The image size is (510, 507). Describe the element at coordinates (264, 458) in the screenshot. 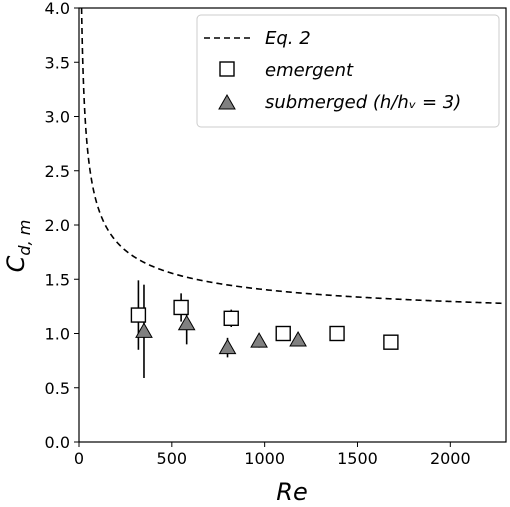

I see `x-tick-label: 1000` at that location.